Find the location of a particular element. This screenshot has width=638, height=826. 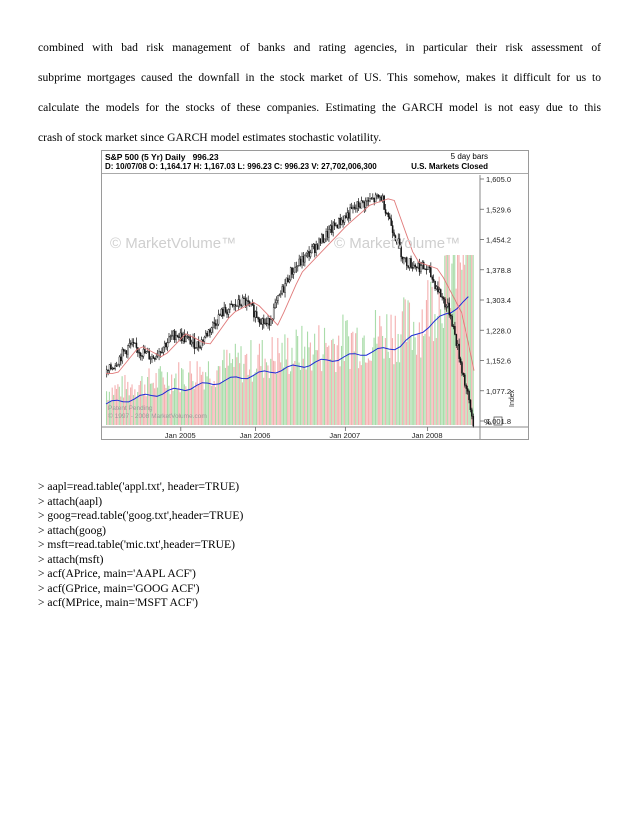

index-label: Index is located at coordinates (512, 398).